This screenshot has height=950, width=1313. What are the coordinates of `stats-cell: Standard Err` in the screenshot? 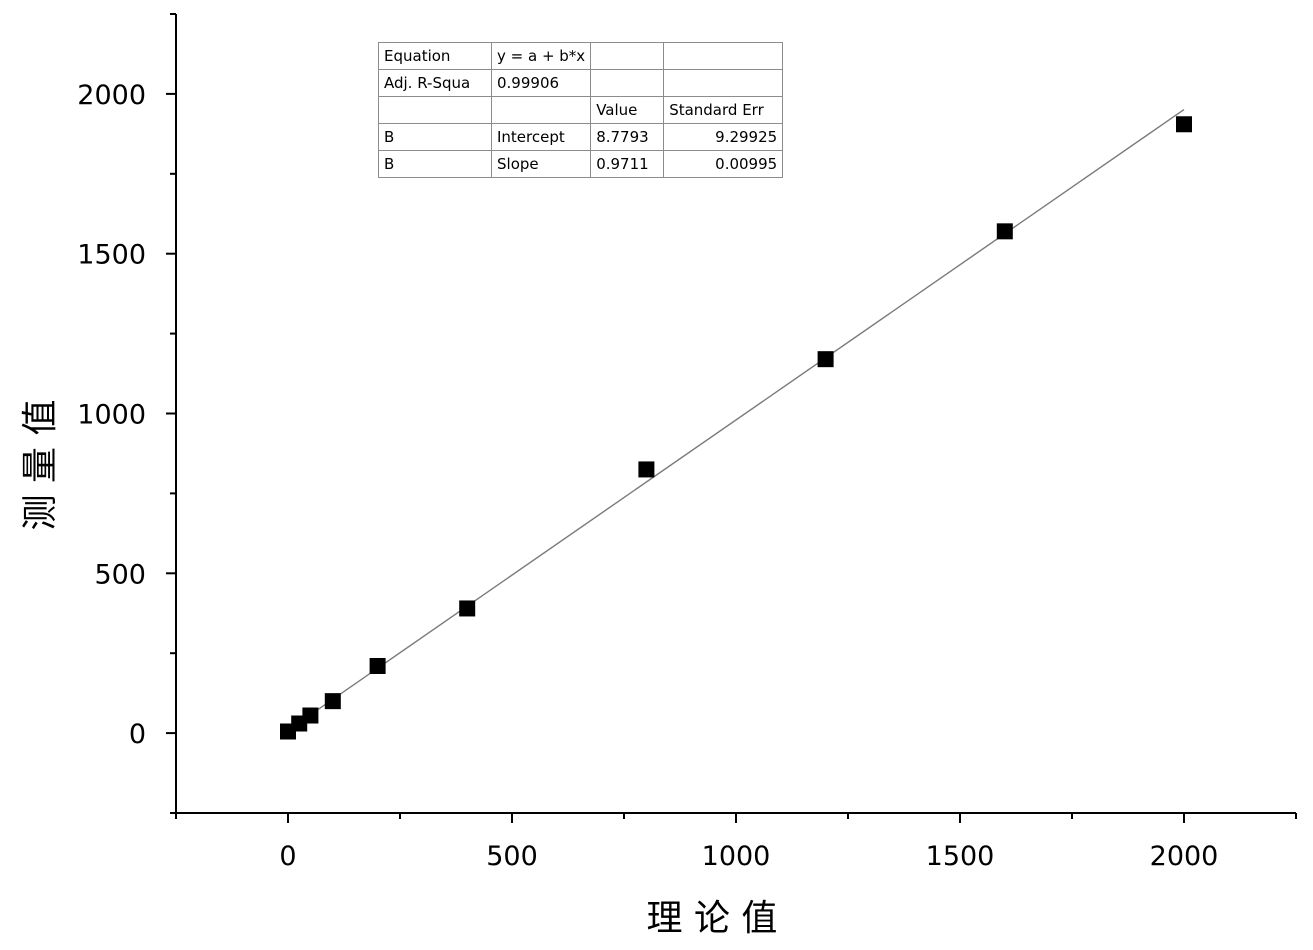 It's located at (723, 110).